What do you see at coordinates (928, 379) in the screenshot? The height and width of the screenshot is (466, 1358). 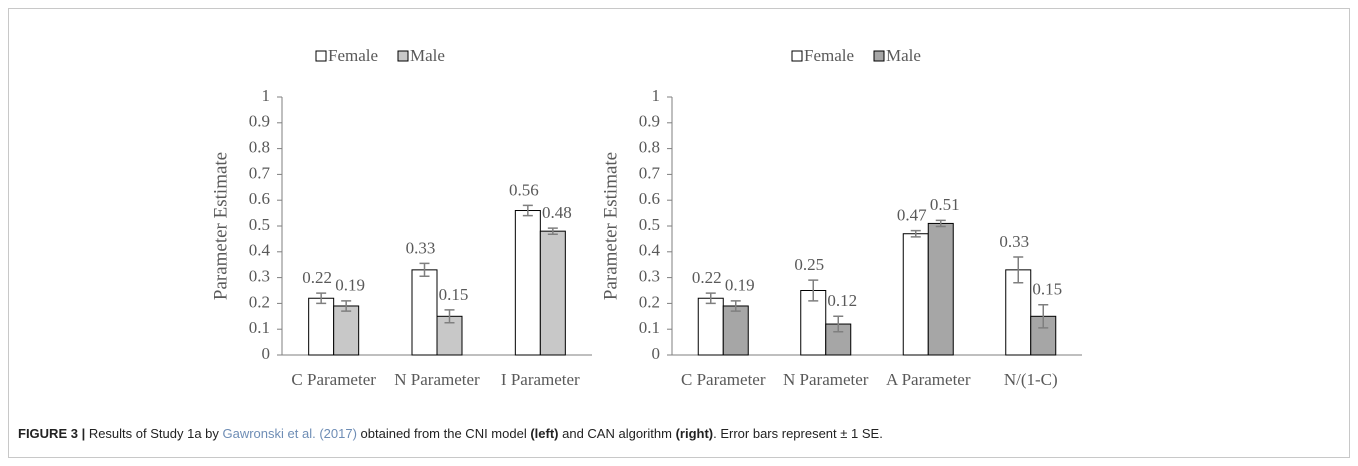 I see `x-tick-label: A Parameter` at bounding box center [928, 379].